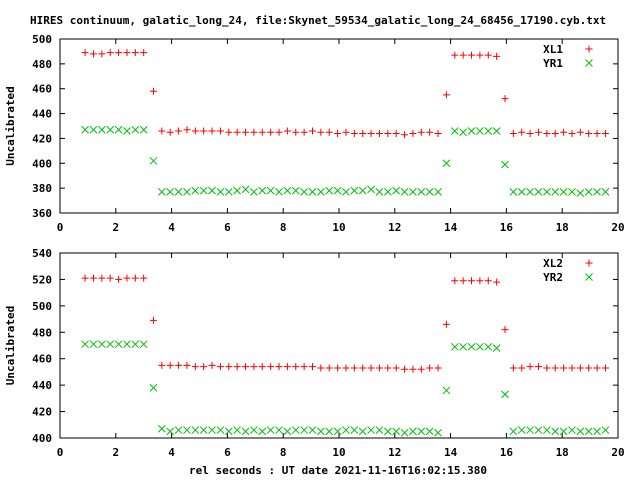 This screenshot has height=480, width=640. What do you see at coordinates (42, 279) in the screenshot?
I see `y-tick-label: 520` at bounding box center [42, 279].